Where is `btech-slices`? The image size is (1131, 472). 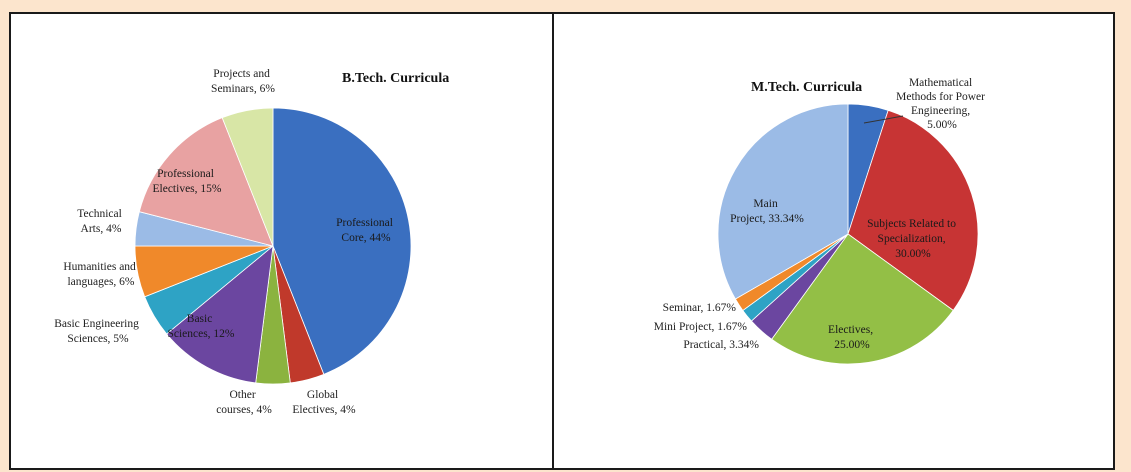 btech-slices is located at coordinates (273, 246).